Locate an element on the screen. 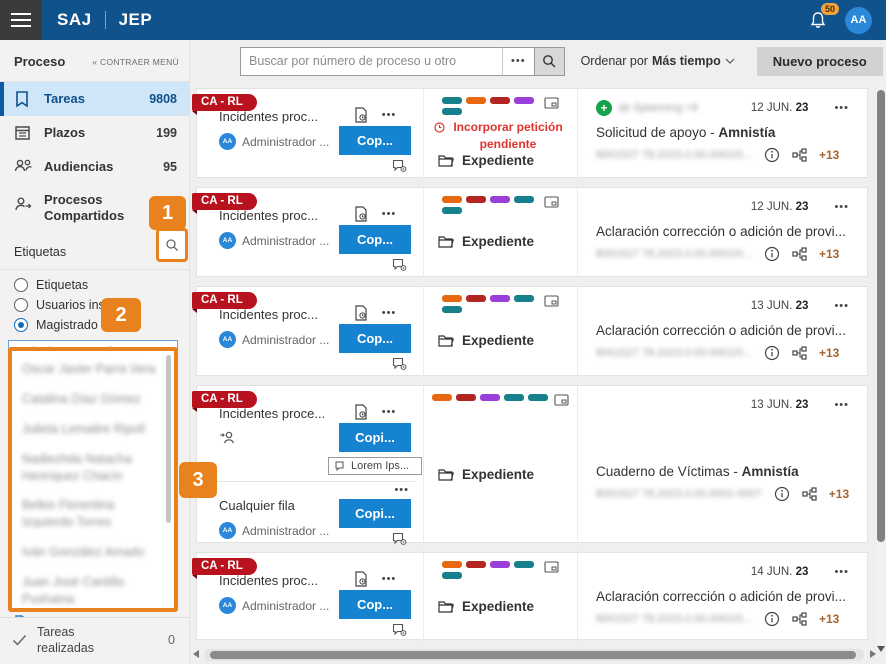  search-options-button: ••• is located at coordinates (518, 61).